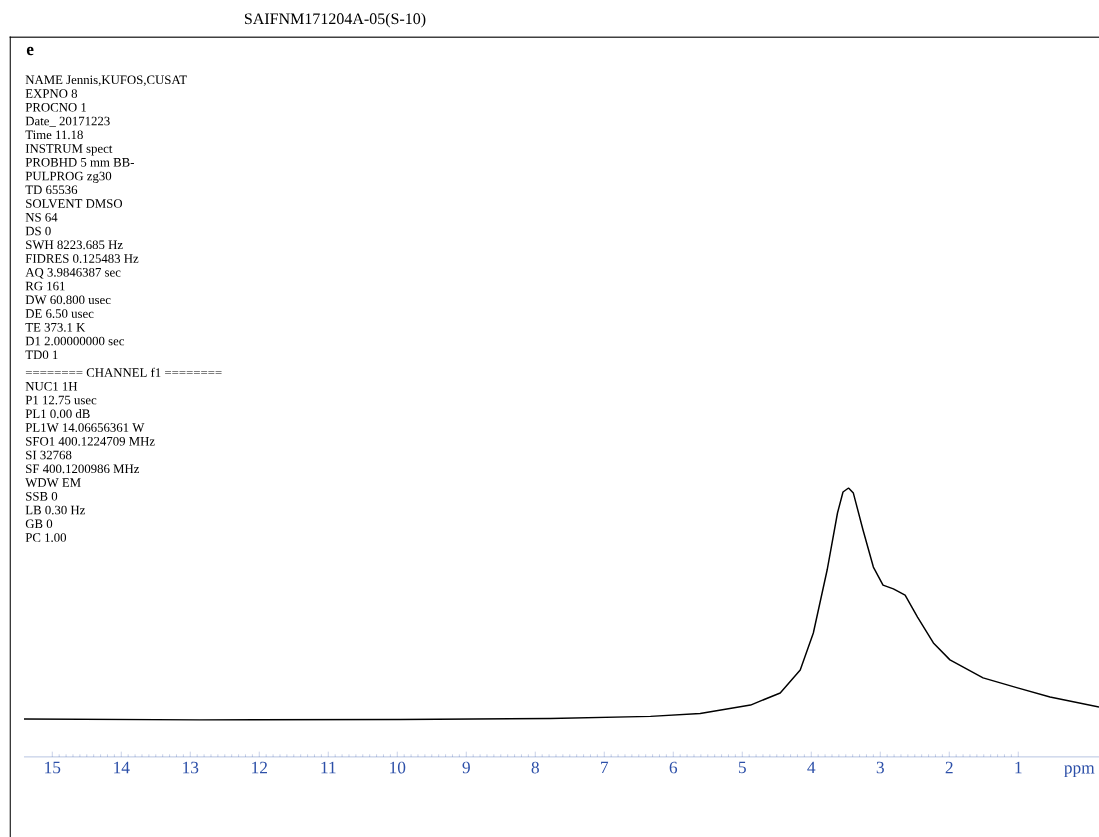  I want to click on chart-subtitle: e, so click(30, 51).